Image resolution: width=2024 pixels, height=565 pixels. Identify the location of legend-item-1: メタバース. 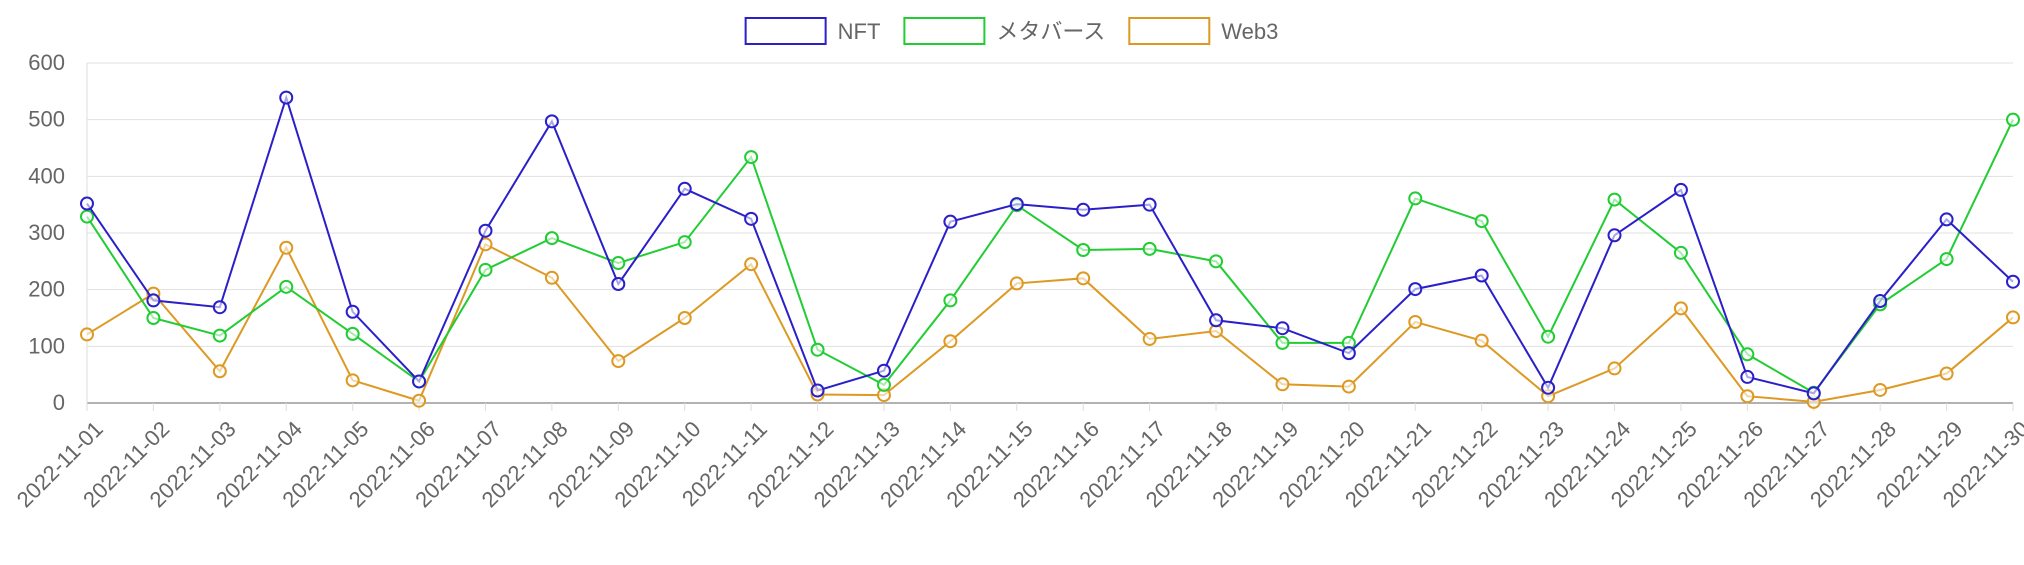
(1004, 31).